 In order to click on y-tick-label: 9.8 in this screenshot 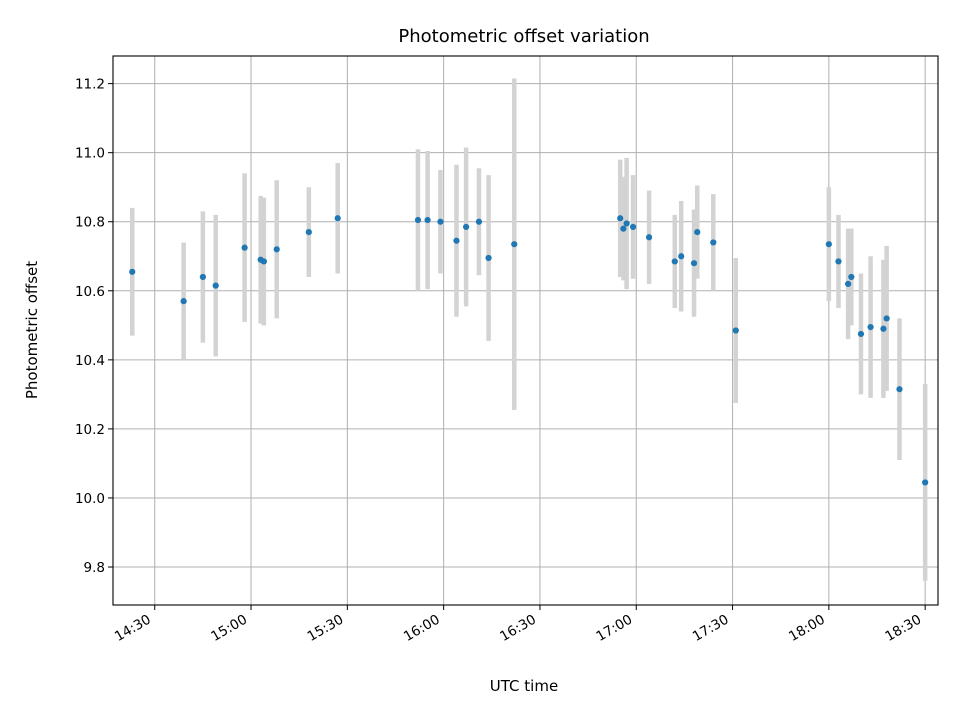, I will do `click(94, 568)`.